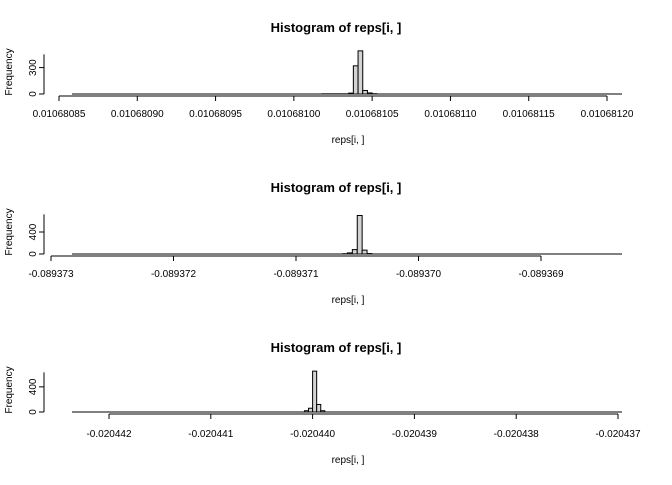 Image resolution: width=672 pixels, height=485 pixels. Describe the element at coordinates (450, 114) in the screenshot. I see `x-tick-label: 0.01068110` at that location.